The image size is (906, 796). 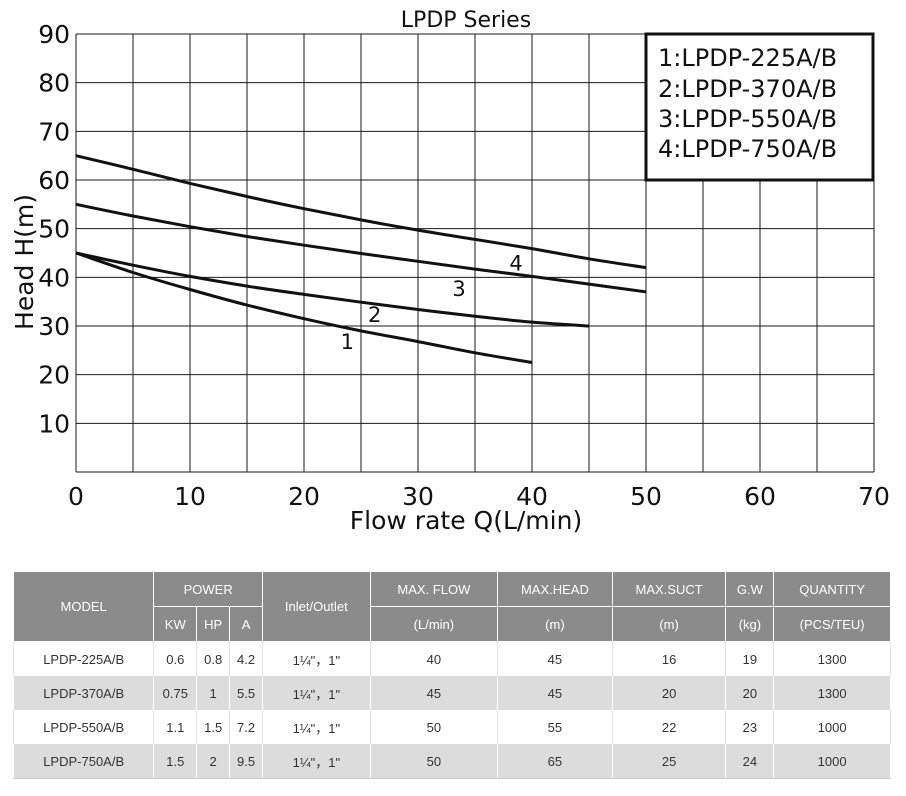 What do you see at coordinates (175, 624) in the screenshot?
I see `header-kw: KW` at bounding box center [175, 624].